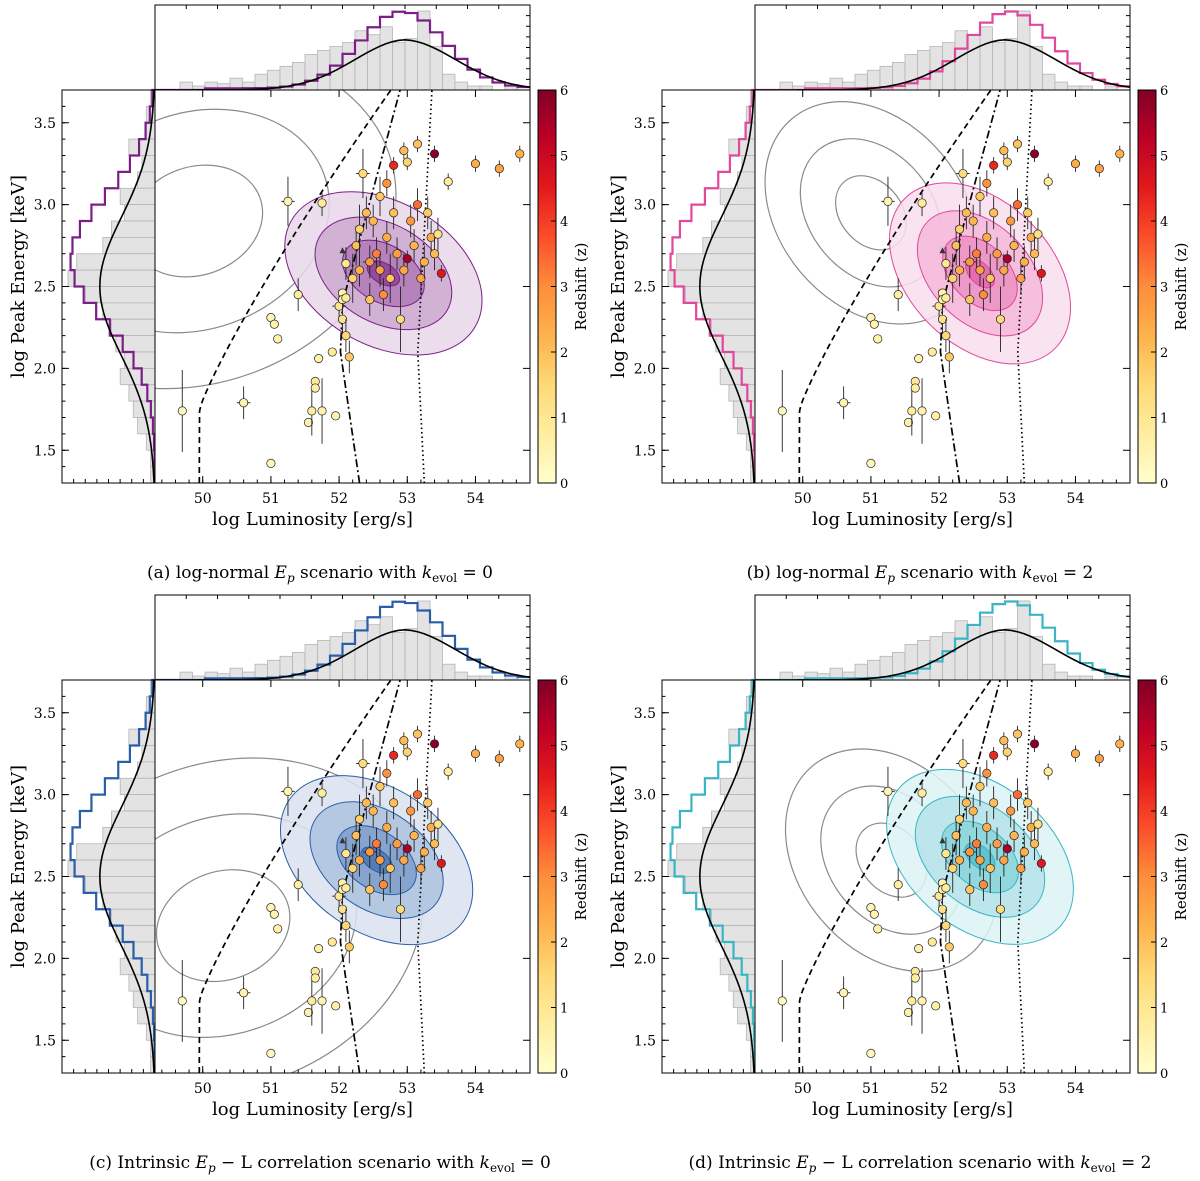 Image resolution: width=1200 pixels, height=1181 pixels. What do you see at coordinates (942, 653) in the screenshot?
I see `lum-marginal-histogram` at bounding box center [942, 653].